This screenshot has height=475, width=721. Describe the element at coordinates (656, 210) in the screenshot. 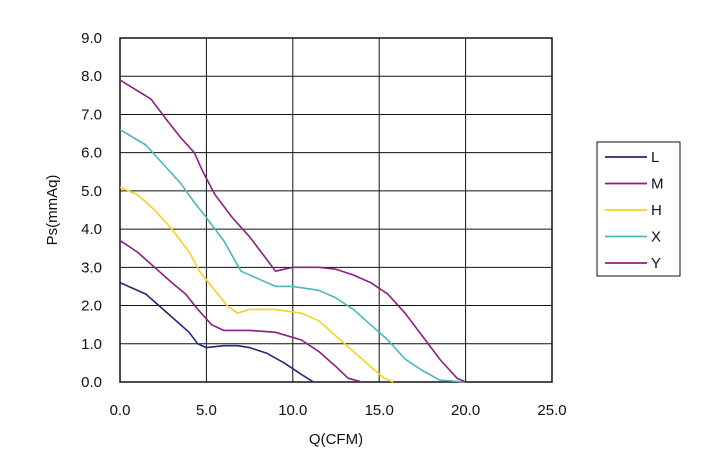

I see `legend-label-h: H` at that location.